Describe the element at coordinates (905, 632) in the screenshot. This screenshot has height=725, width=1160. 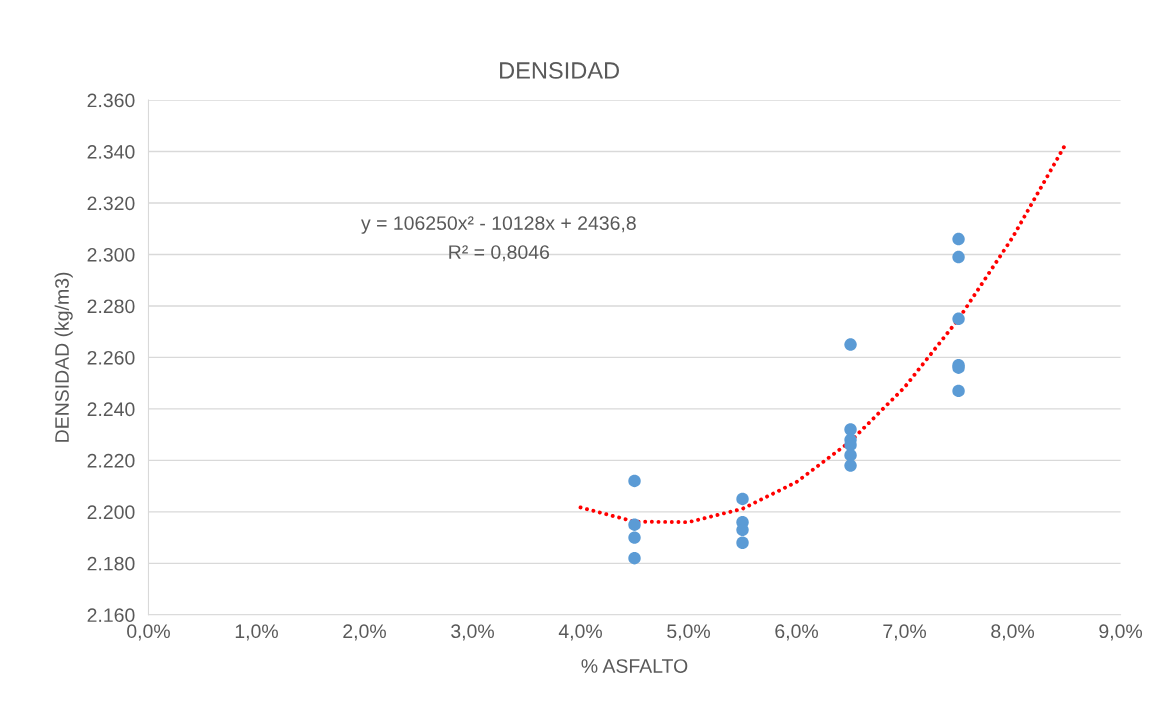
I see `x-tick-label: 7,0%` at that location.